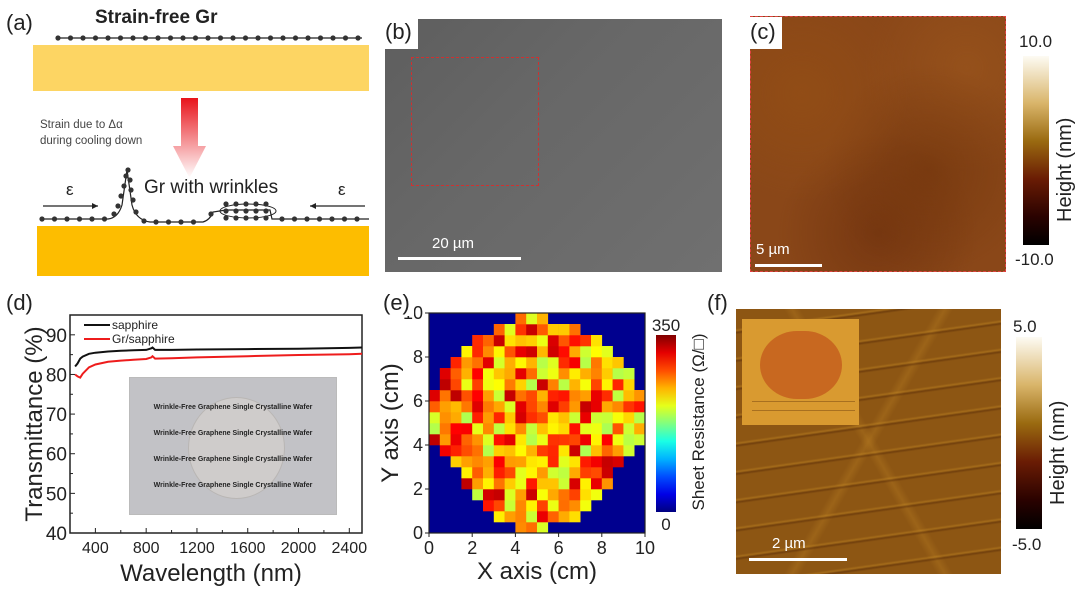 The height and width of the screenshot is (591, 1080). I want to click on x-tick-label: 1200, so click(197, 548).